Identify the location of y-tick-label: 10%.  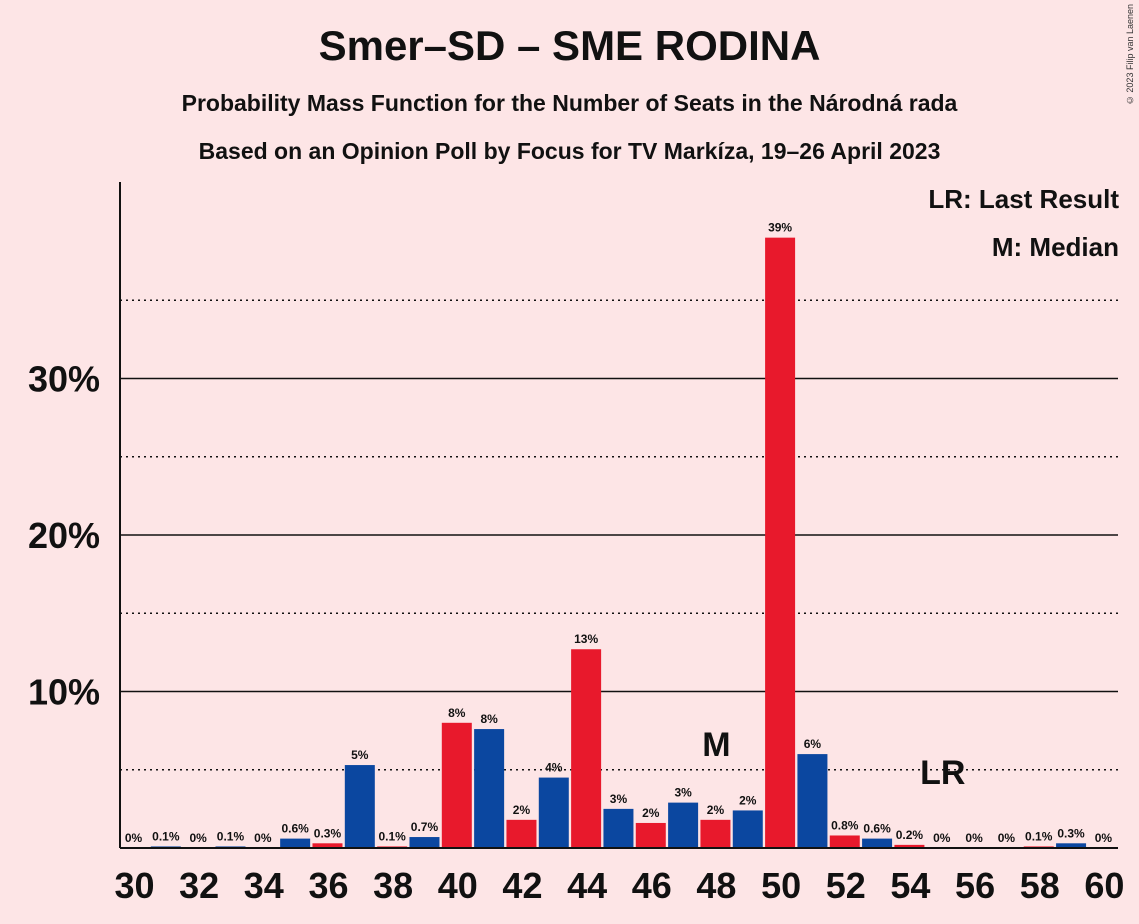
(64, 692).